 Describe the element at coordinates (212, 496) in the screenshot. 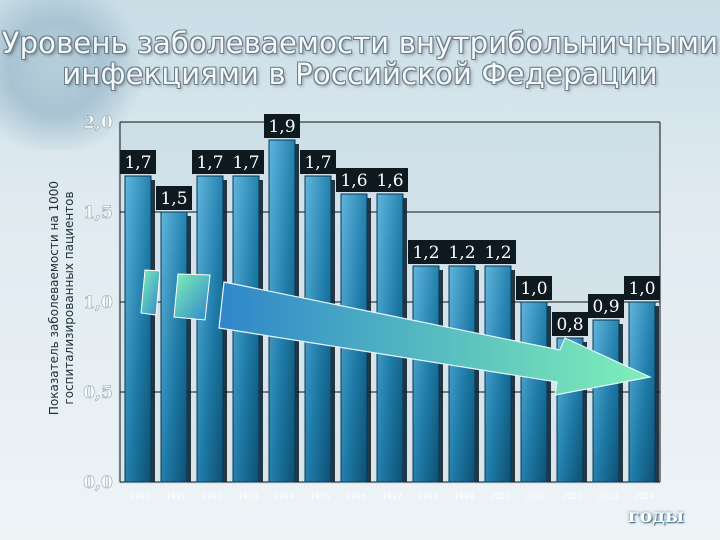

I see `x-tick-label: 1992` at that location.